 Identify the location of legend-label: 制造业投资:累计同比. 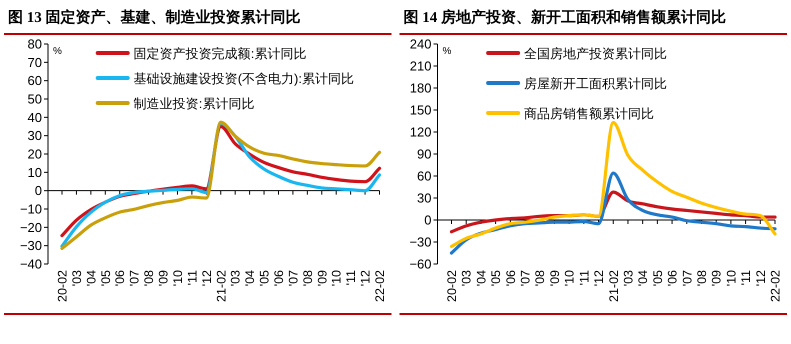
(194, 103).